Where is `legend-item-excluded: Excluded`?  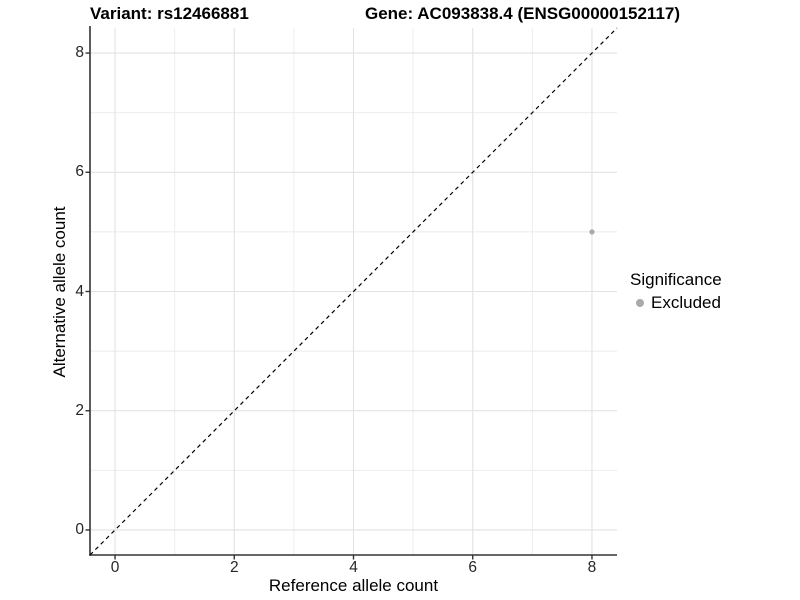
legend-item-excluded: Excluded is located at coordinates (675, 303).